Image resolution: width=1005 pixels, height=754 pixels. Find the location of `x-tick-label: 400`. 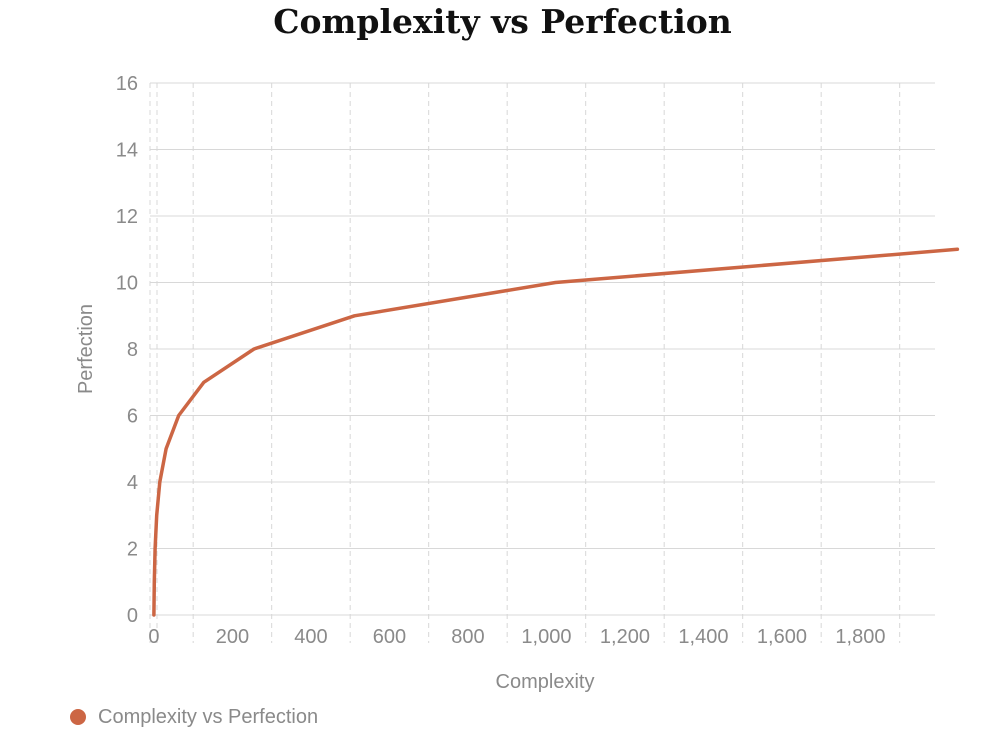

x-tick-label: 400 is located at coordinates (310, 637).